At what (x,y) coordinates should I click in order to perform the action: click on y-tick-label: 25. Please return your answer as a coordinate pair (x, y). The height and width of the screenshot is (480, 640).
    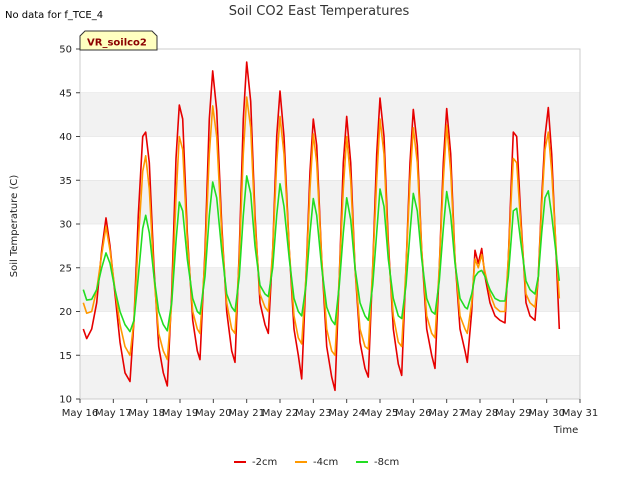
    Looking at the image, I should click on (65, 268).